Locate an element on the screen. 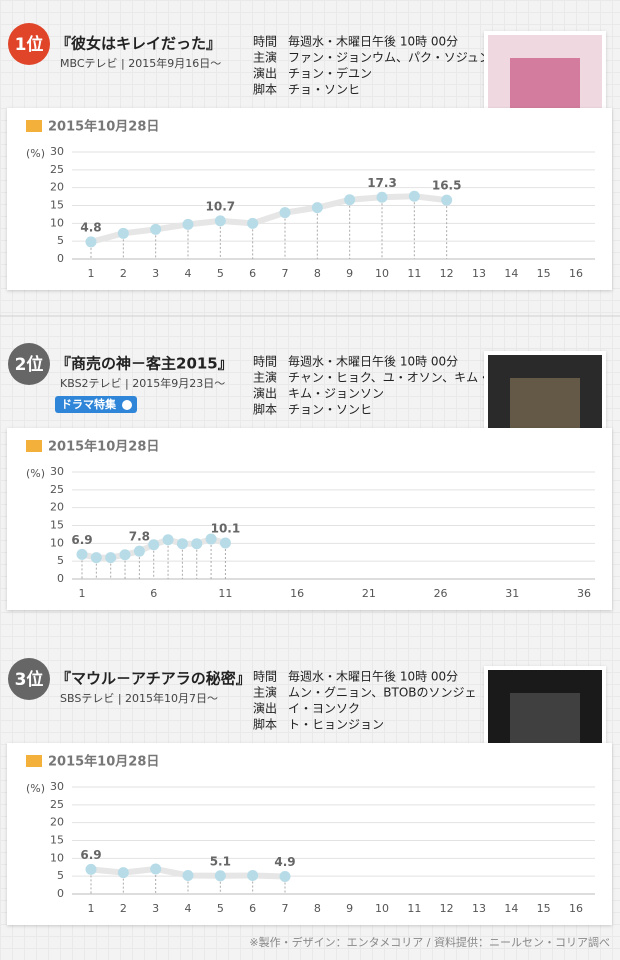 The width and height of the screenshot is (620, 960). x-tick-label: 31 is located at coordinates (512, 593).